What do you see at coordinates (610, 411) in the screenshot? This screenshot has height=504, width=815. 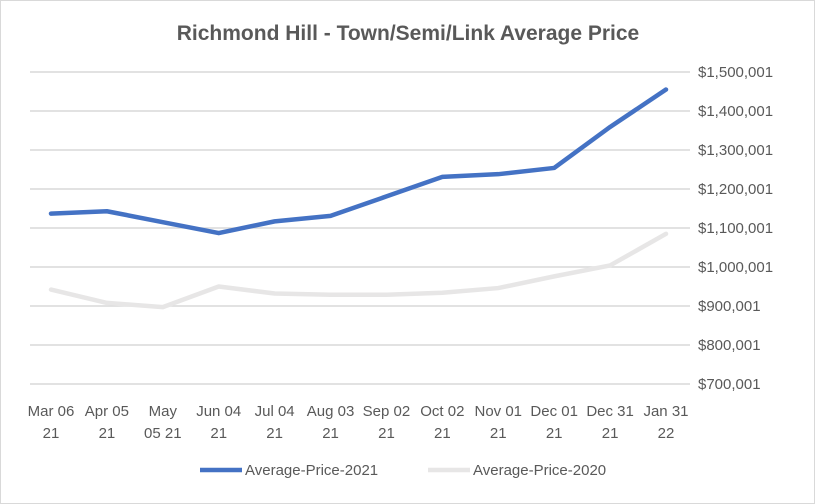 I see `x-tick-label: Dec 31` at bounding box center [610, 411].